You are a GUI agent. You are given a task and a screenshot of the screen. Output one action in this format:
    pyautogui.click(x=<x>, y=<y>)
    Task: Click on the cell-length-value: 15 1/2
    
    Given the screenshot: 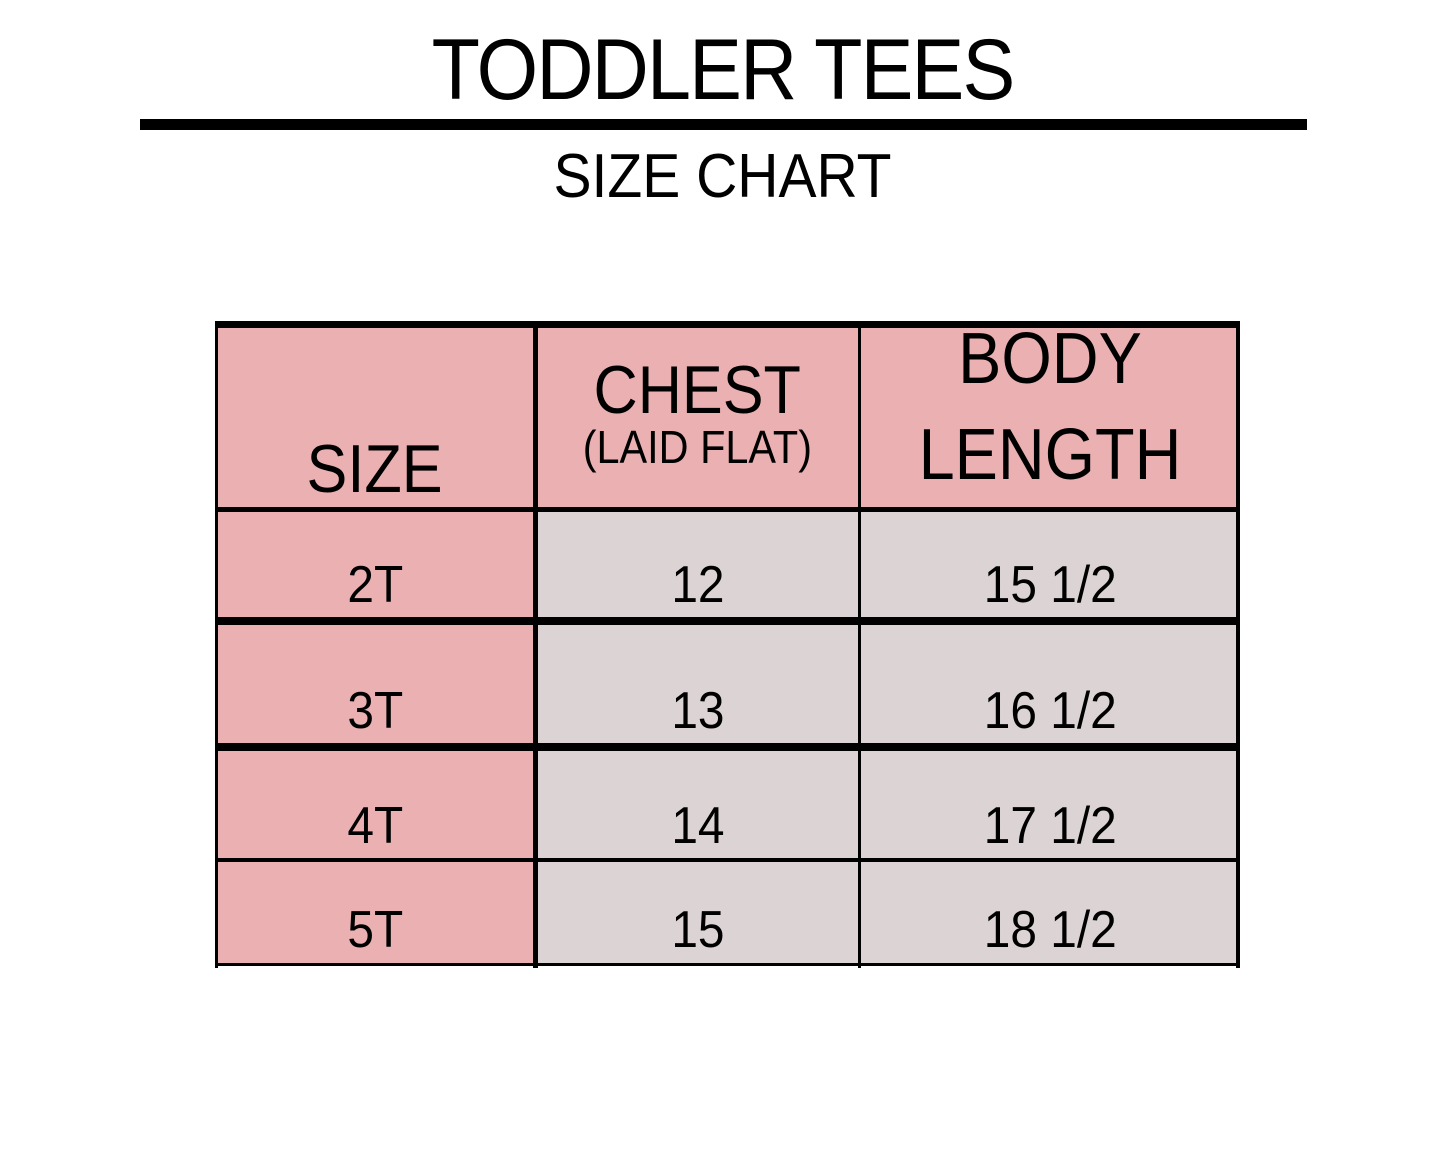 What is the action you would take?
    pyautogui.click(x=1050, y=585)
    